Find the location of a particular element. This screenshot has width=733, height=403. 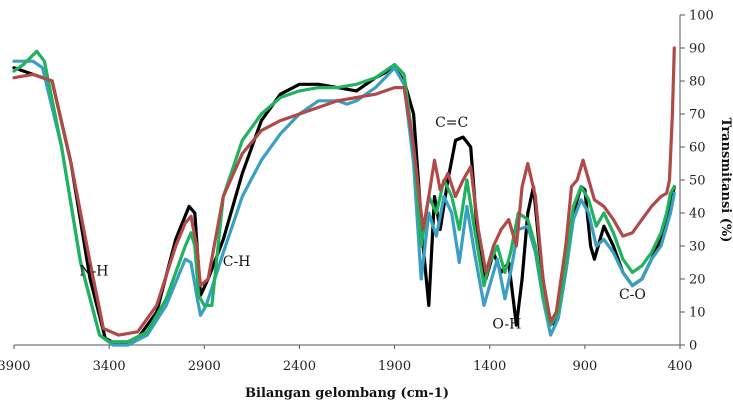

y-tick-label: 50 is located at coordinates (697, 181).